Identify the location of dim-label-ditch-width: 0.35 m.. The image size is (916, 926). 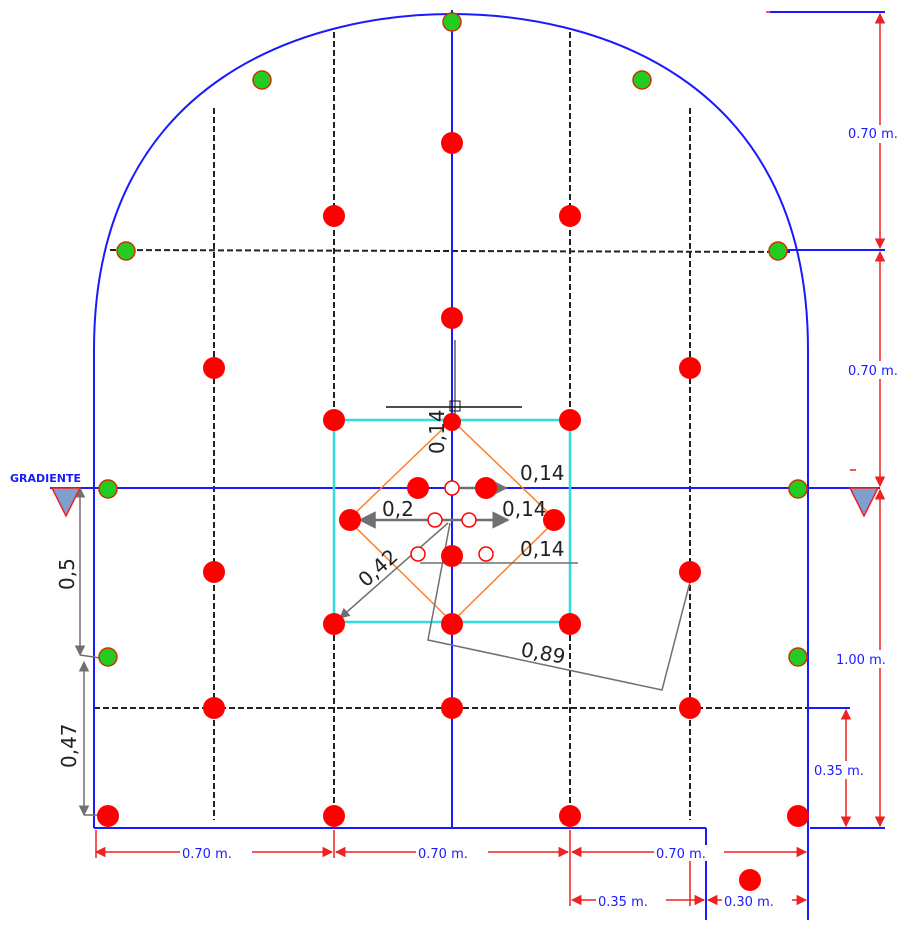
(623, 902).